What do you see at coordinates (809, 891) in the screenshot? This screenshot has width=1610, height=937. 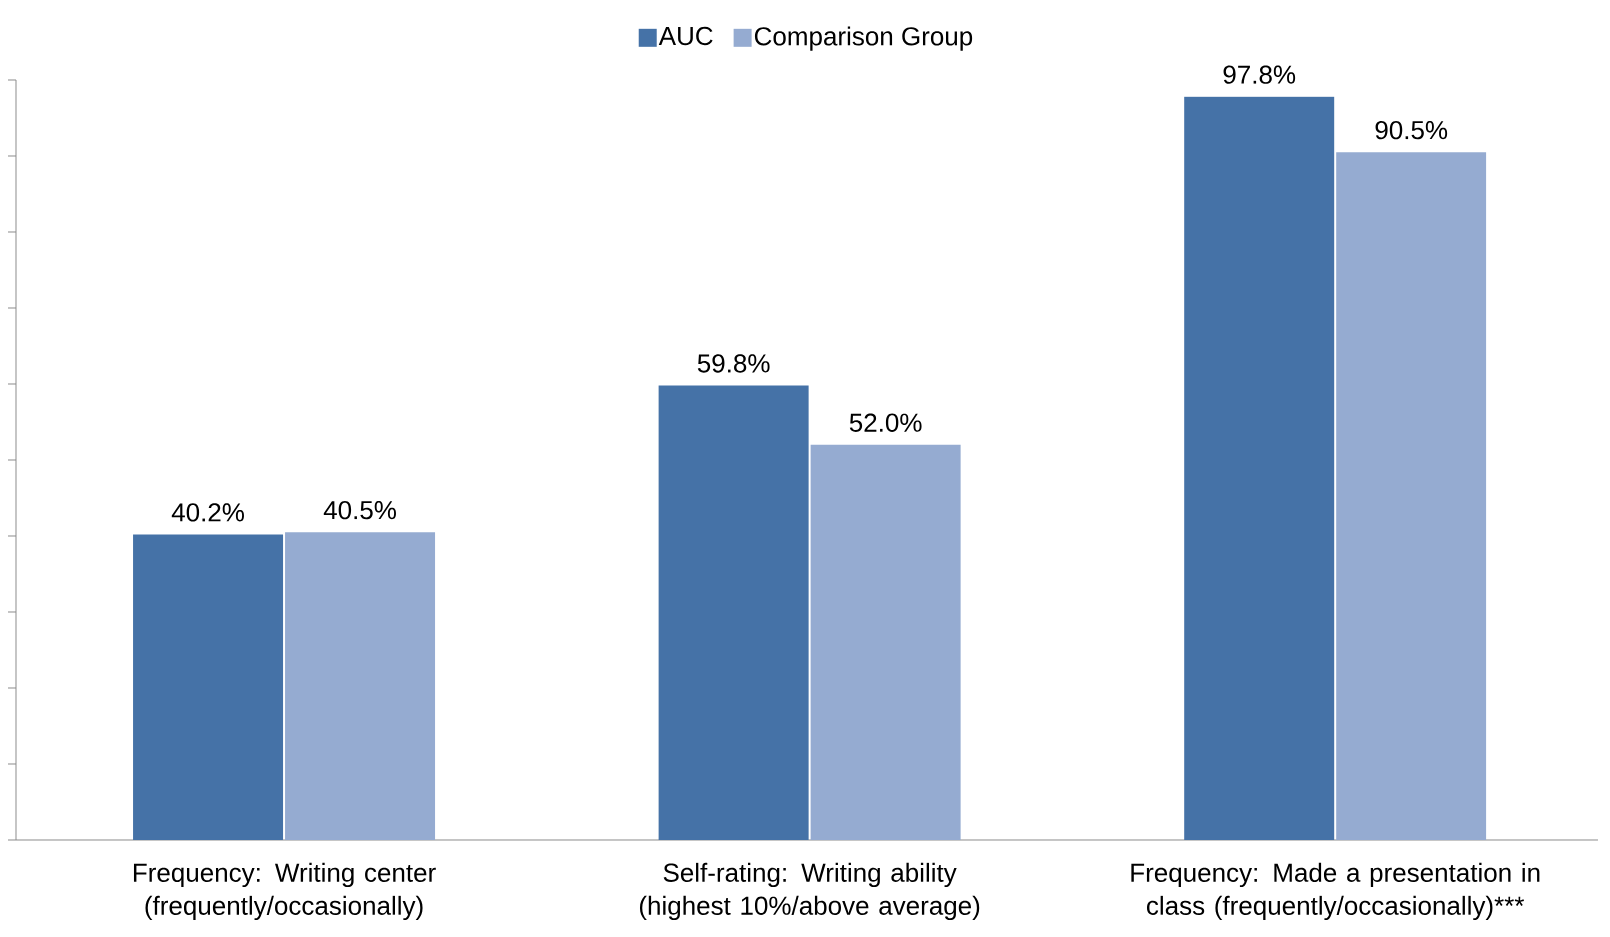 I see `x-tick-label: Self-rating: Writing ability (highest 10%/above average)` at bounding box center [809, 891].